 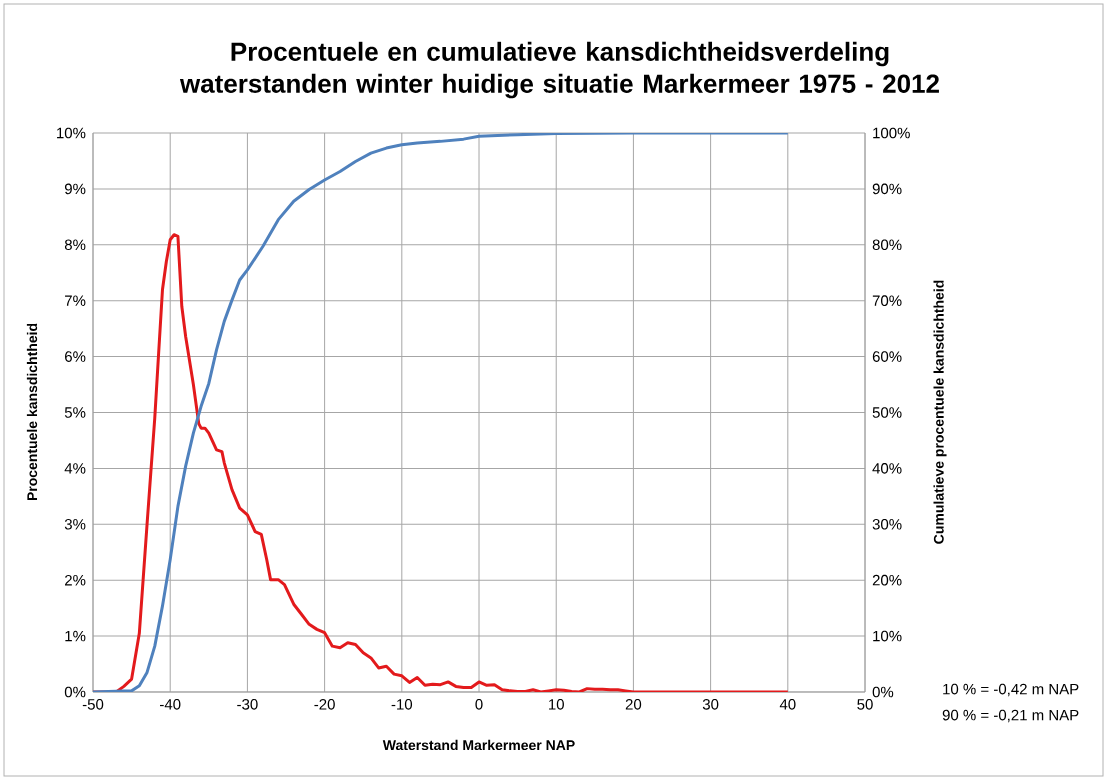 What do you see at coordinates (887, 189) in the screenshot?
I see `y2-tick-label: 90%` at bounding box center [887, 189].